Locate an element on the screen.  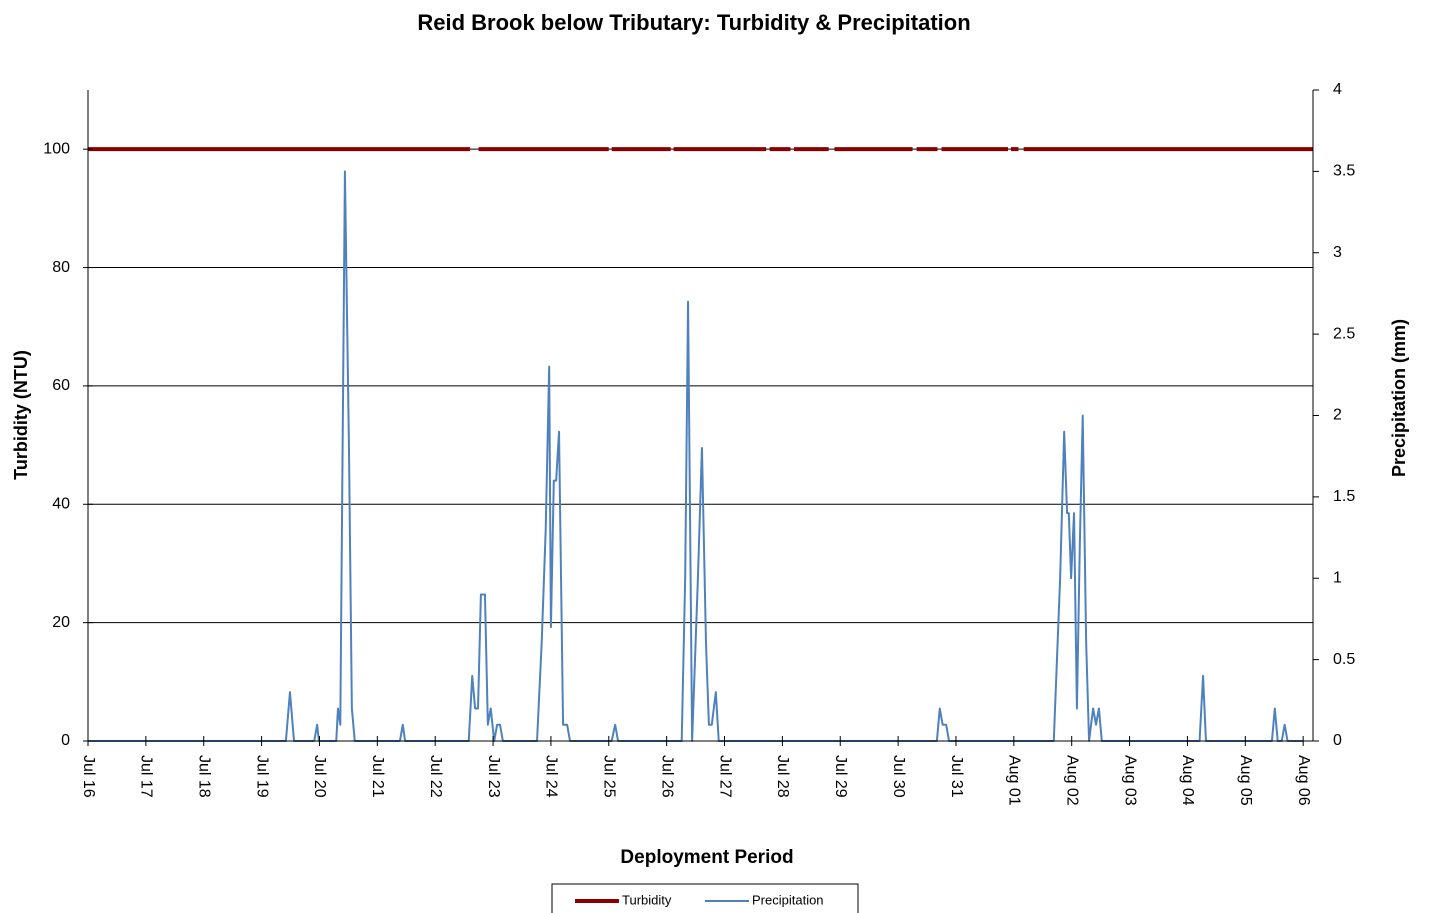
x-tick-label: Jul 18 is located at coordinates (203, 776).